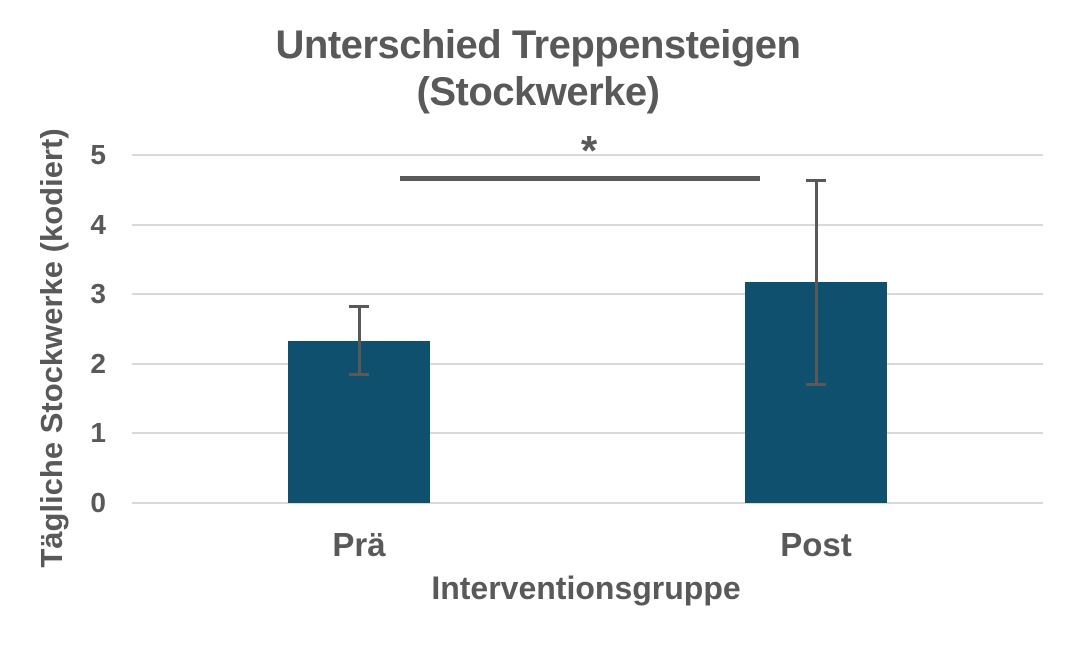 This screenshot has height=646, width=1076. I want to click on error-bar-cap-bottom-post, so click(816, 384).